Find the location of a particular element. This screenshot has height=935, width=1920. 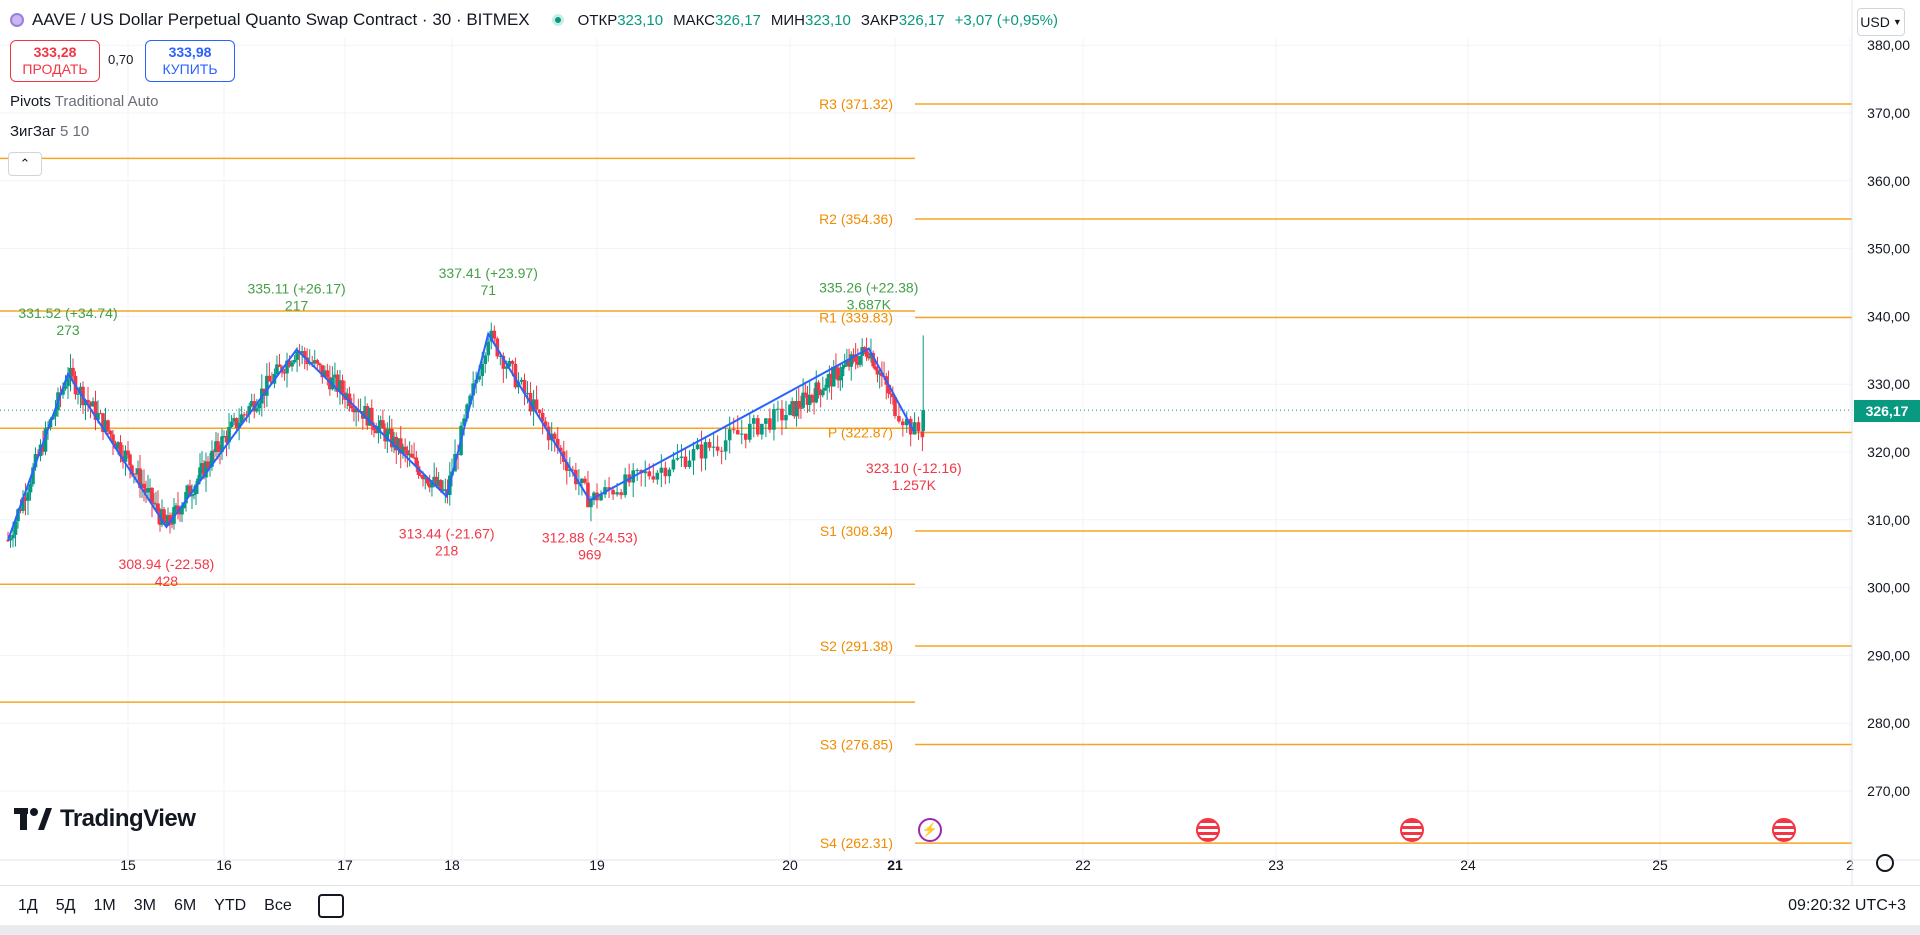

range-ytd-button: YTD is located at coordinates (230, 905).